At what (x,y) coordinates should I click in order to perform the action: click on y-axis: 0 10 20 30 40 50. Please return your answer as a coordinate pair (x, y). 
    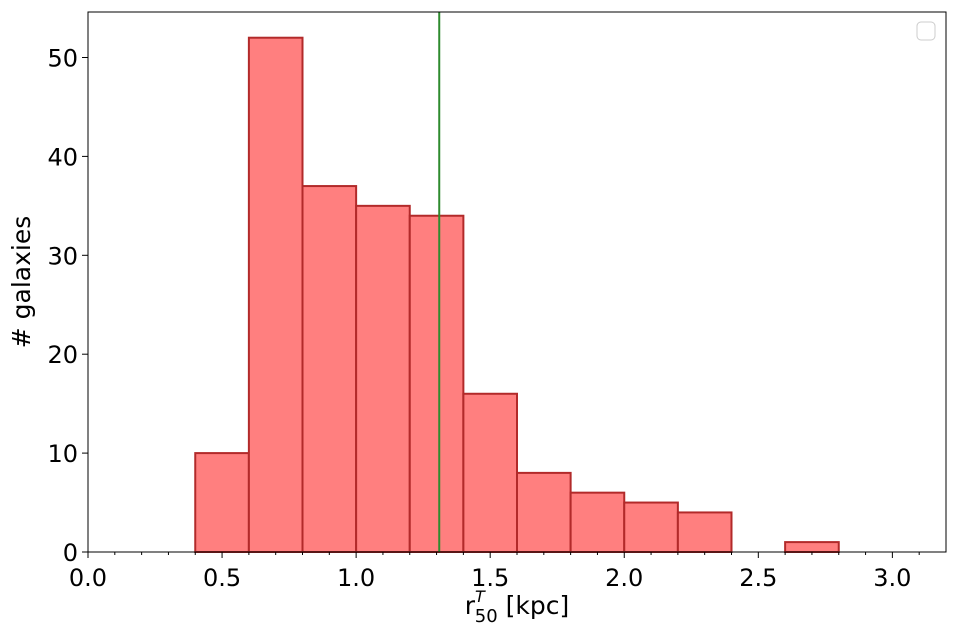
    Looking at the image, I should click on (67, 305).